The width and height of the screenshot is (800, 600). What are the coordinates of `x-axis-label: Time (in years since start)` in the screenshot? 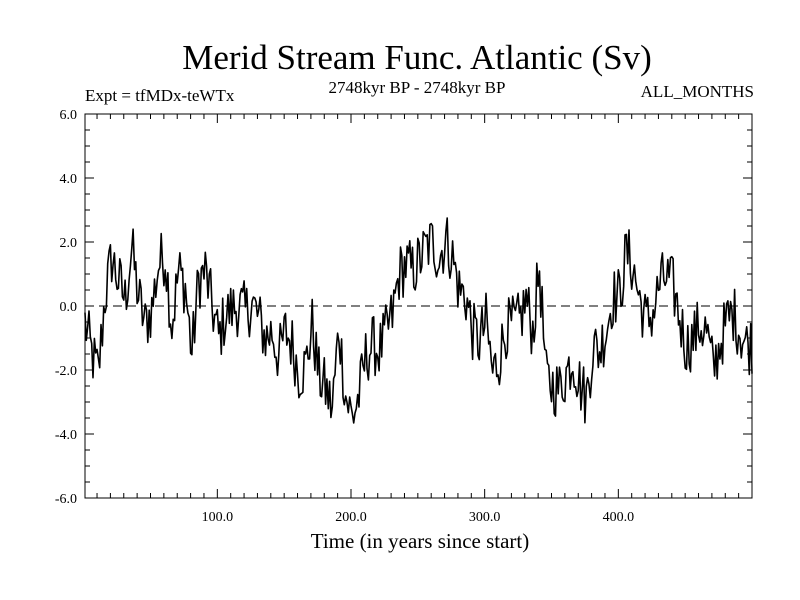 It's located at (420, 541).